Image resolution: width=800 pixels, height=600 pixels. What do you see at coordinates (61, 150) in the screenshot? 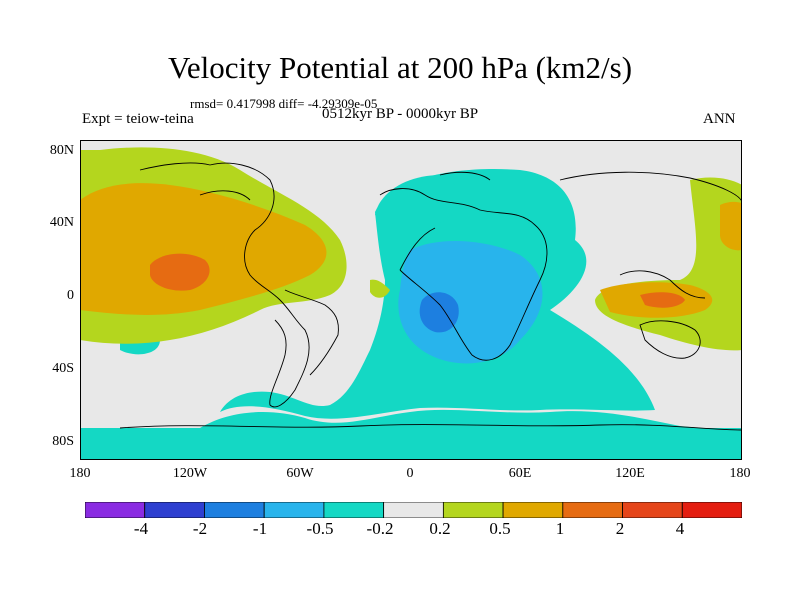
I see `lat-label: 80N` at bounding box center [61, 150].